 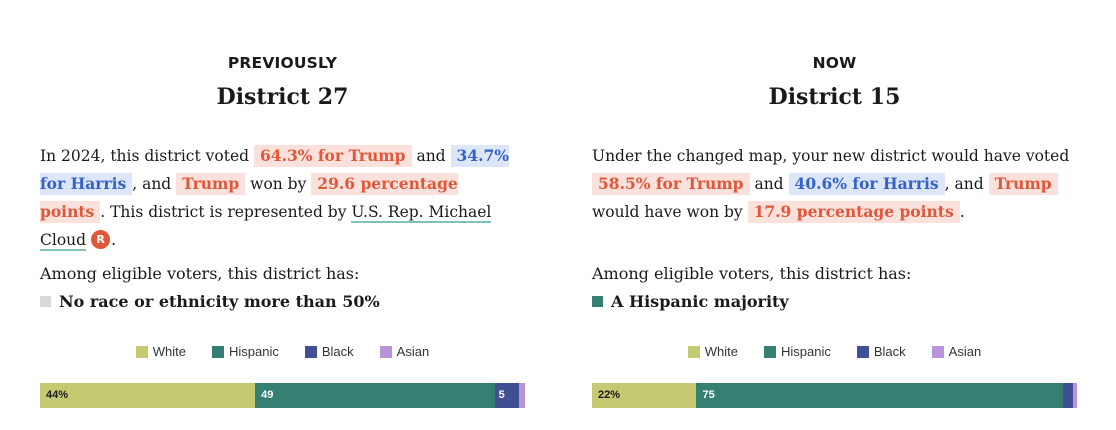 I want to click on win-margin: 17.9 percentage points, so click(x=853, y=212).